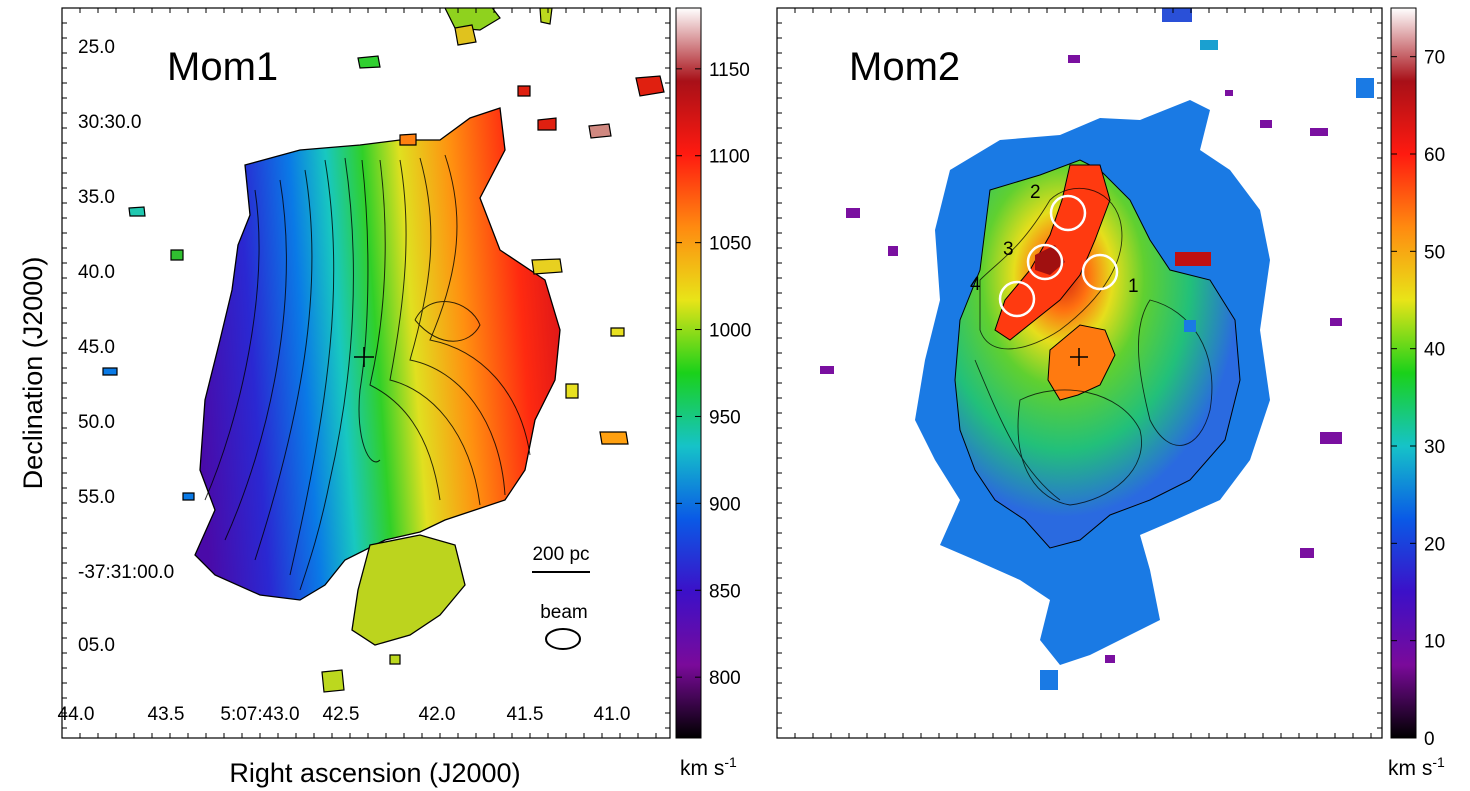 The image size is (1470, 791). What do you see at coordinates (1079, 357) in the screenshot?
I see `mom2-center-cross` at bounding box center [1079, 357].